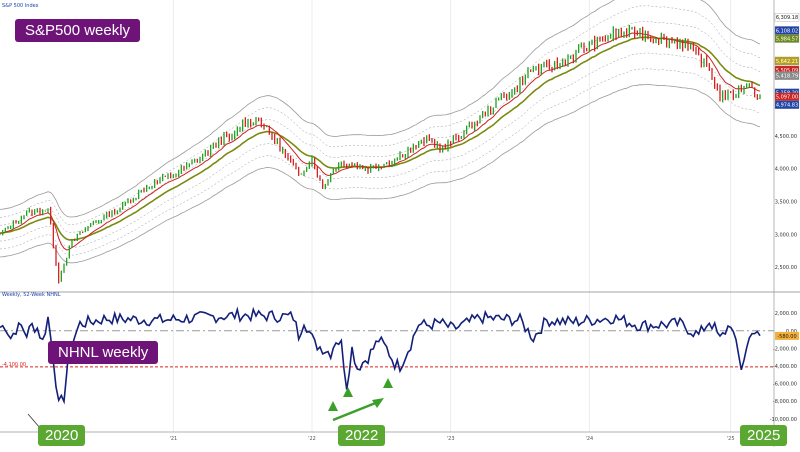 The height and width of the screenshot is (452, 800). What do you see at coordinates (785, 402) in the screenshot?
I see `nhnl-y-tick-label: -8,000.00` at bounding box center [785, 402].